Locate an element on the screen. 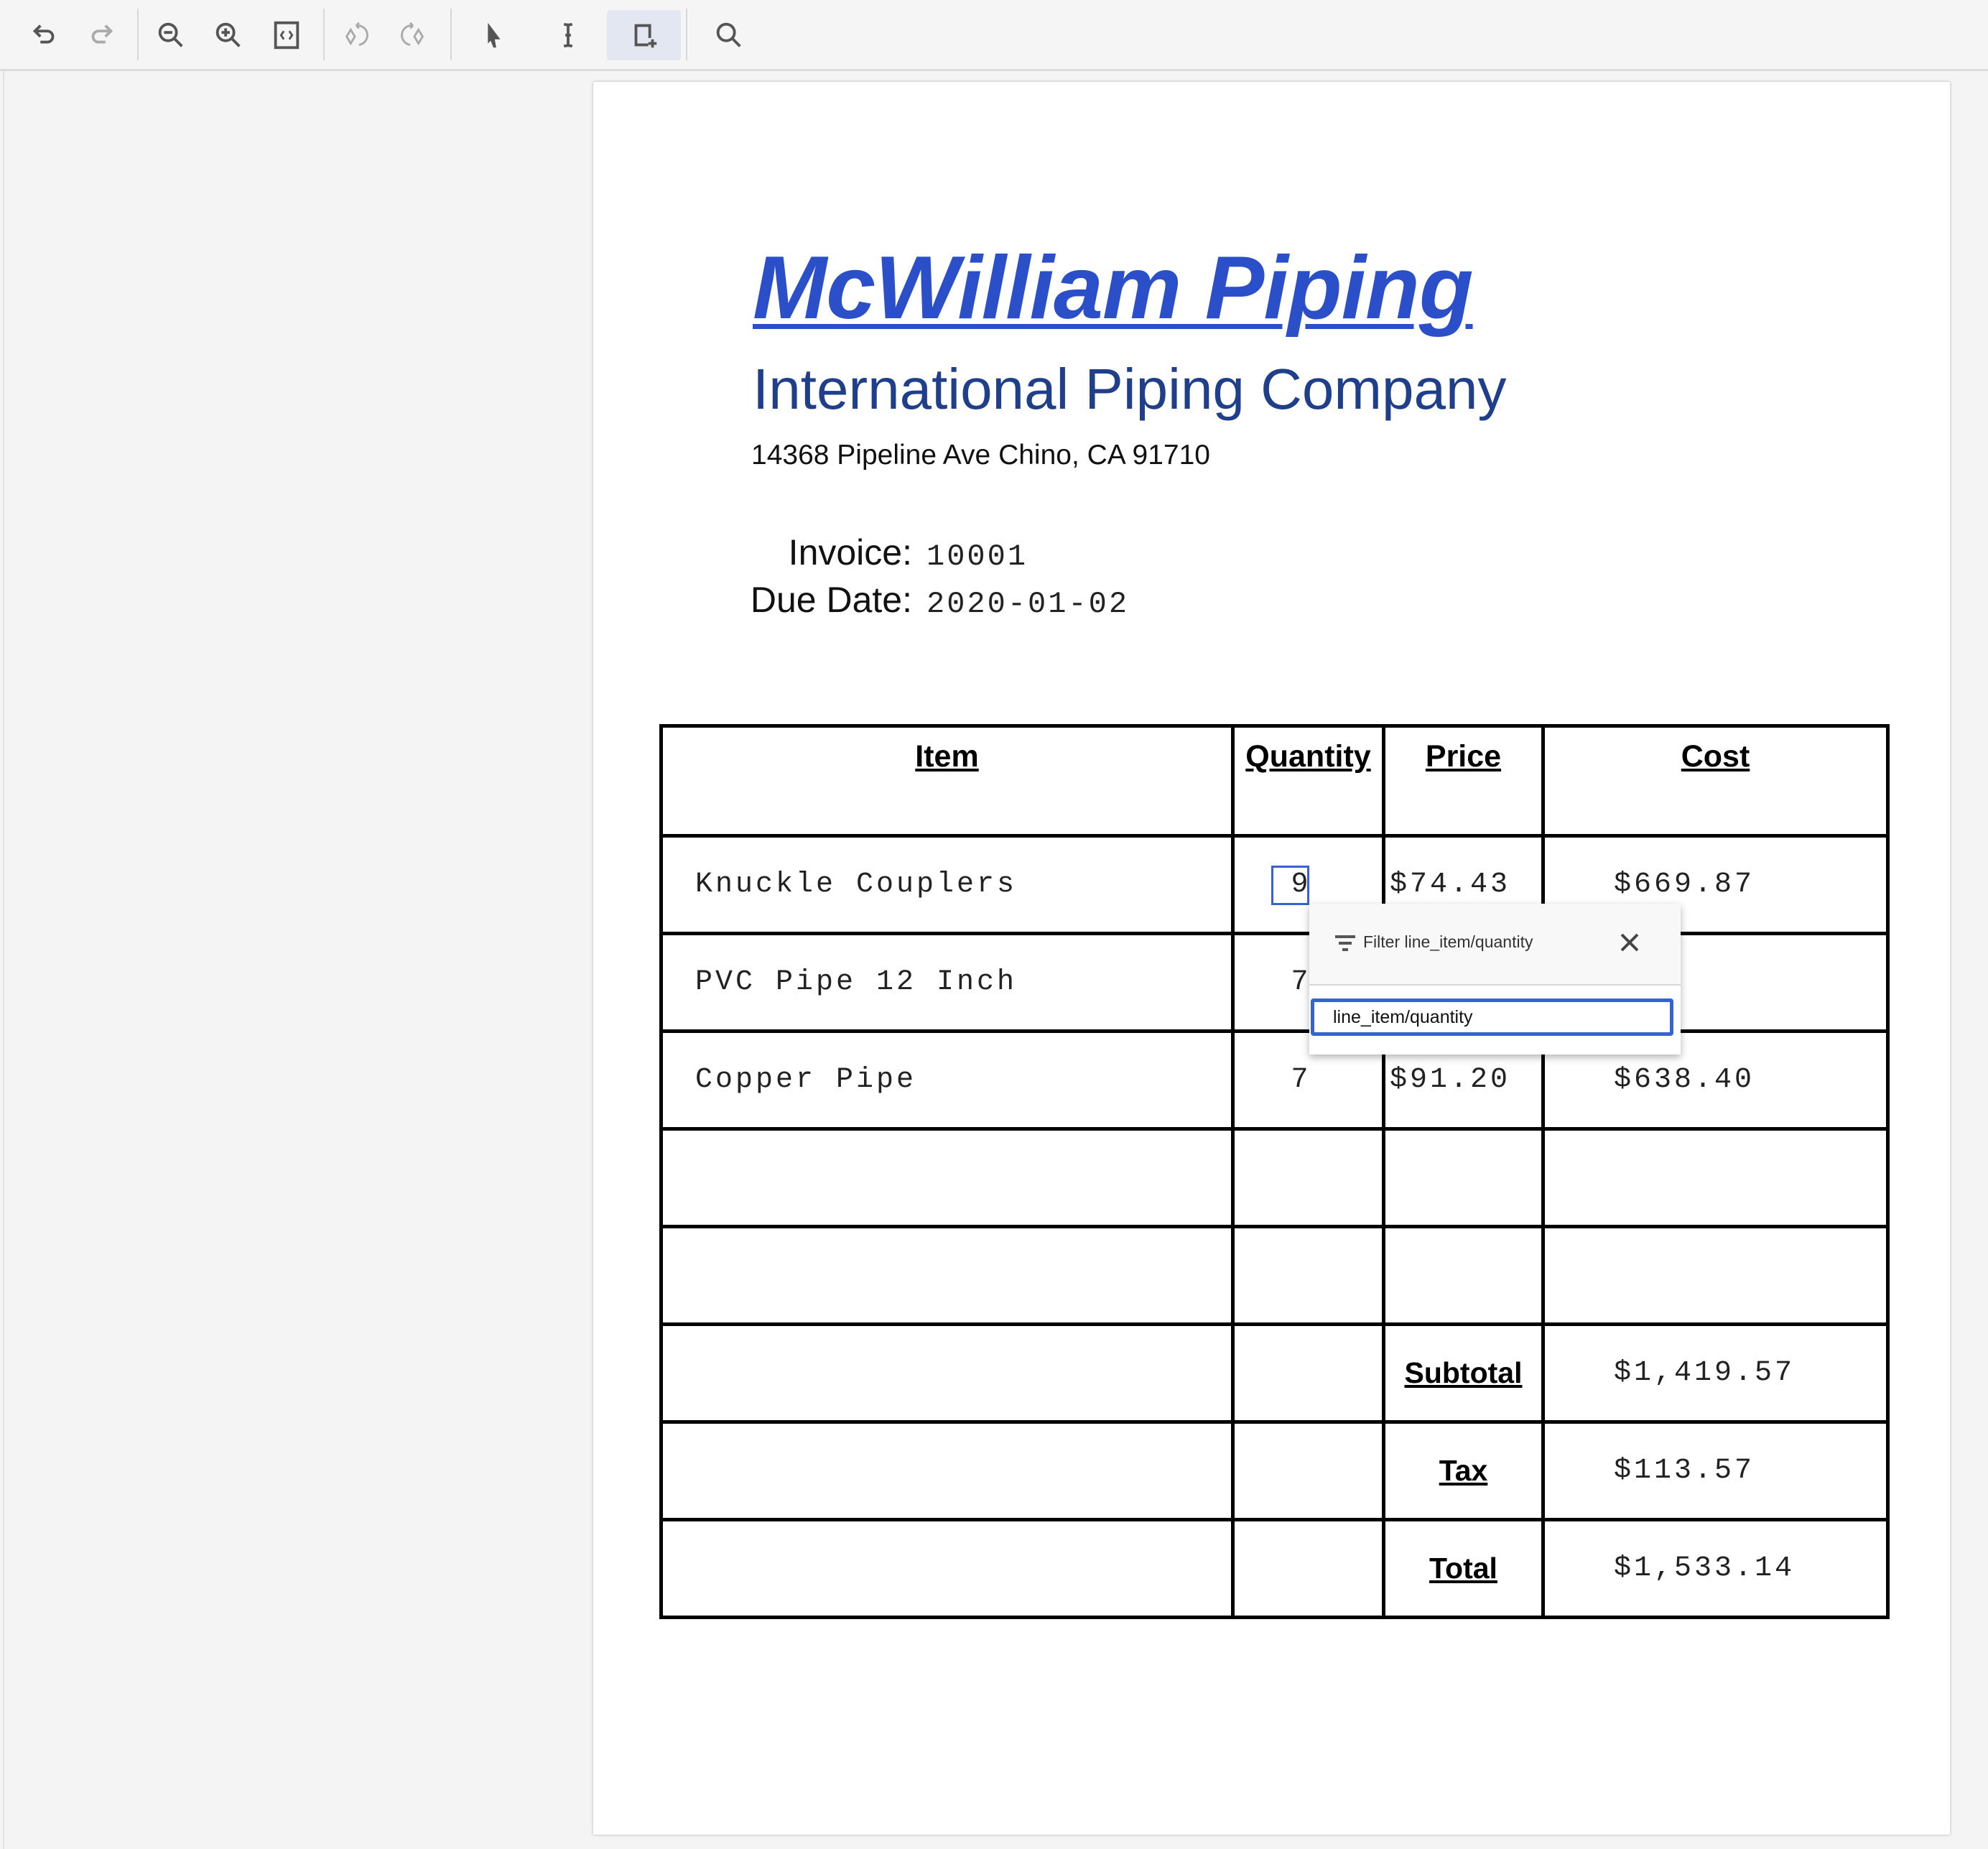 This screenshot has height=1849, width=1988. total-row: Total $1,533.14 is located at coordinates (1275, 1568).